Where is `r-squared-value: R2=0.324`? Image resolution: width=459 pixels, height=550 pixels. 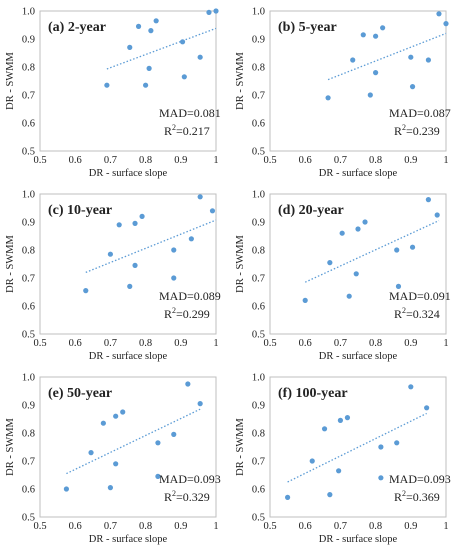
r-squared-value: R2=0.324 is located at coordinates (417, 313).